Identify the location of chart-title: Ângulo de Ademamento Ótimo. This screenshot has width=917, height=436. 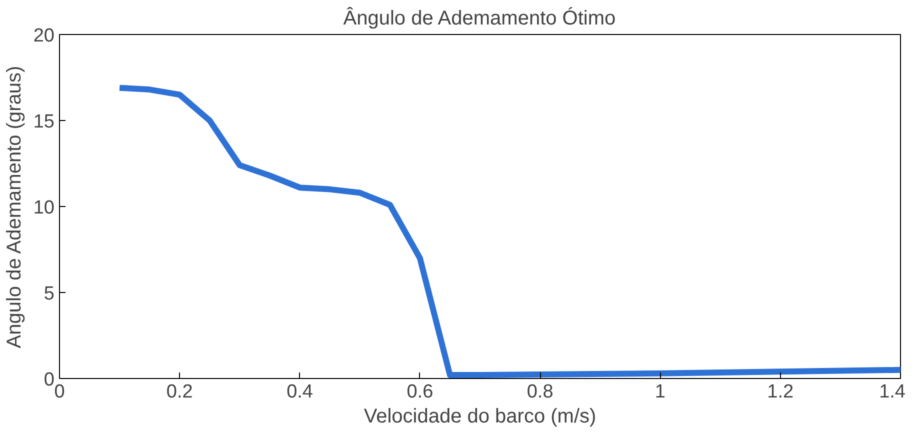
(479, 18).